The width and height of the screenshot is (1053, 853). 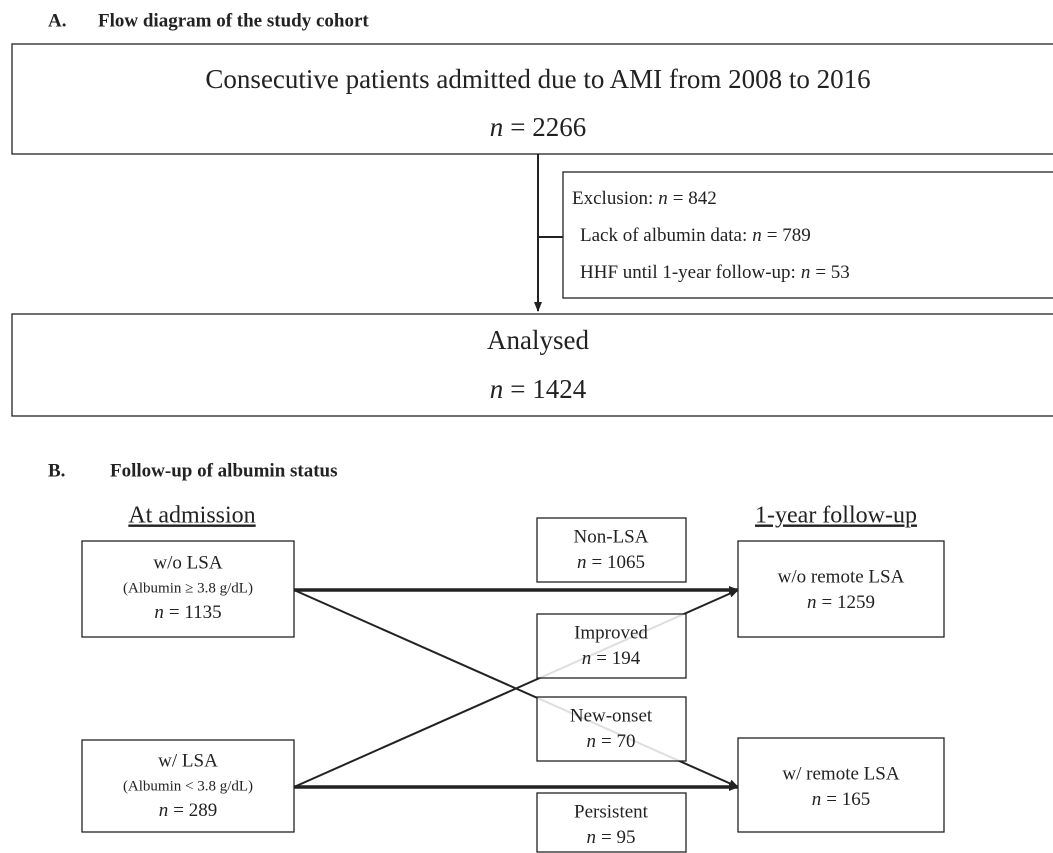 I want to click on group-criterion: (Albumin < 3.8 g/dL), so click(x=188, y=786).